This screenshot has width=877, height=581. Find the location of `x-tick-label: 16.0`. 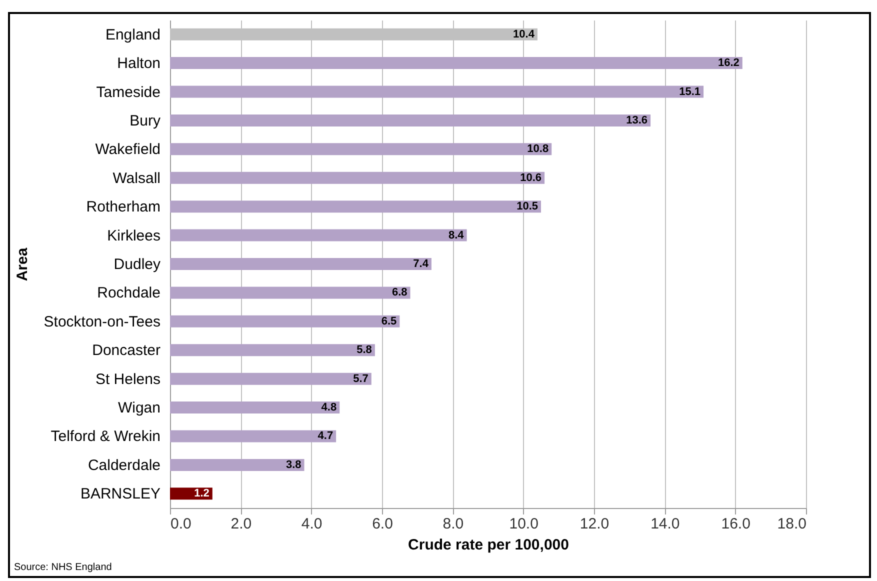

x-tick-label: 16.0 is located at coordinates (735, 524).